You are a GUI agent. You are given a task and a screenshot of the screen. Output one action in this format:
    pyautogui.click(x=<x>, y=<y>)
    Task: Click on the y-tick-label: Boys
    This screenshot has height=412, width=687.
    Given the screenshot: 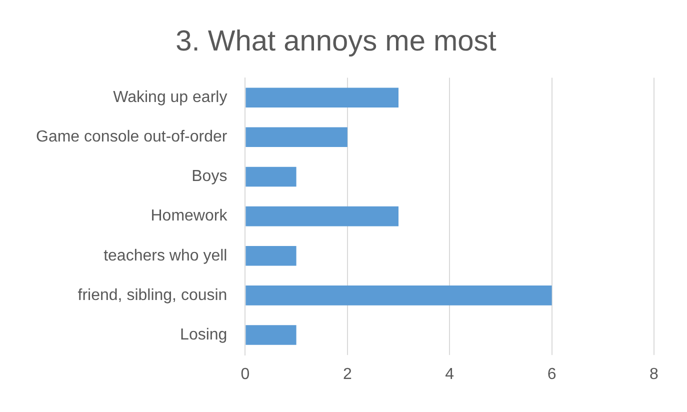 What is the action you would take?
    pyautogui.click(x=210, y=177)
    